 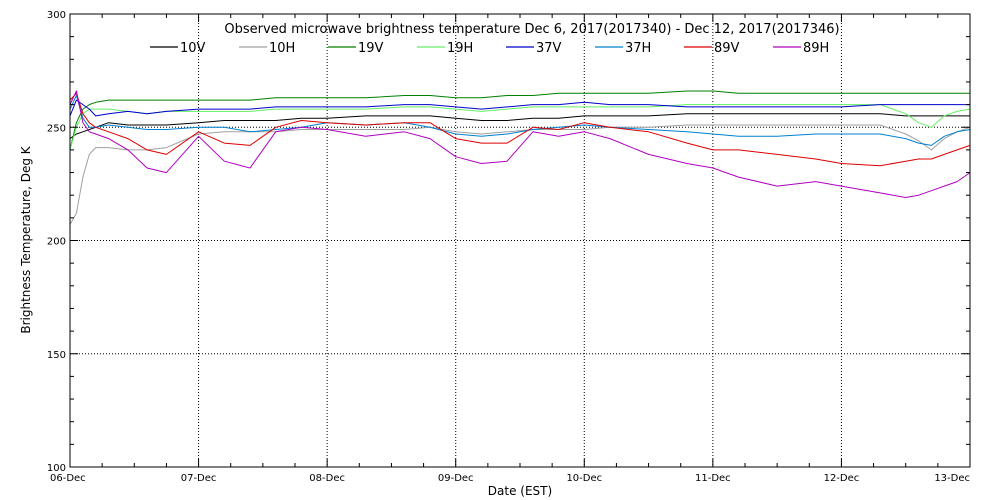 I want to click on series-line-37h, so click(x=520, y=120).